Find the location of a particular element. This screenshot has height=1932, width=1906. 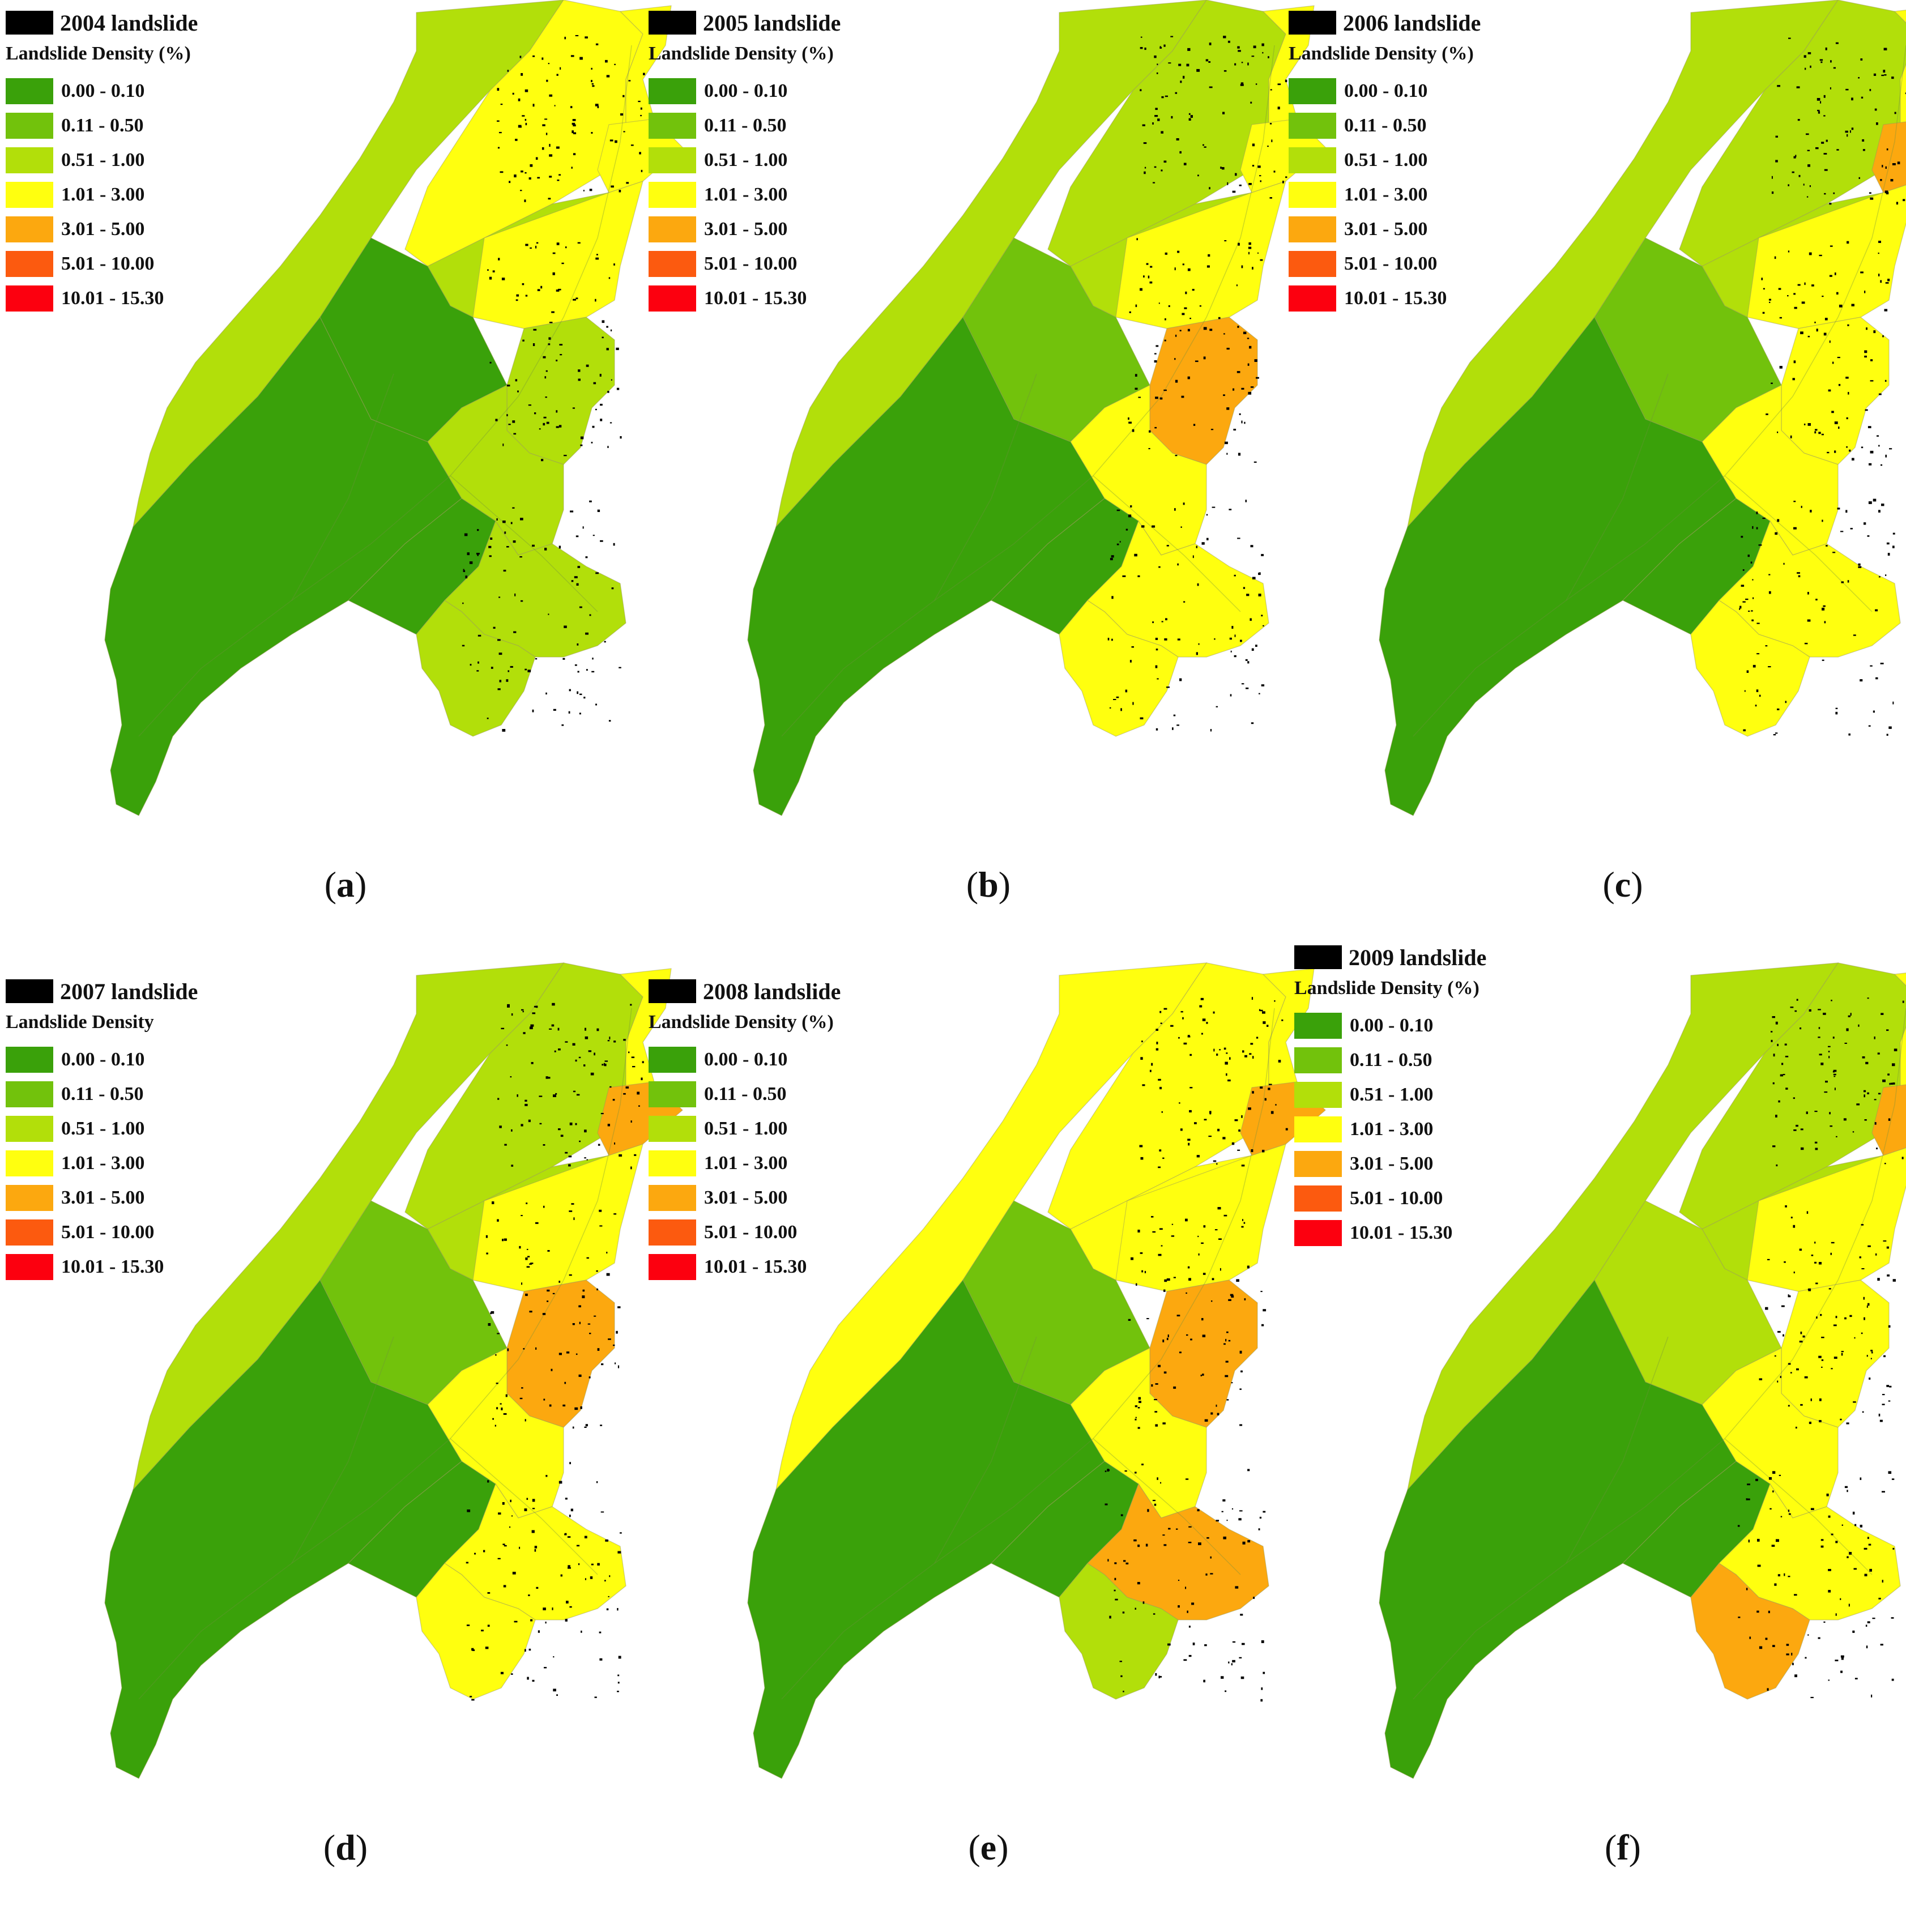

legend-label: 1.01 - 3.00 is located at coordinates (1386, 194).